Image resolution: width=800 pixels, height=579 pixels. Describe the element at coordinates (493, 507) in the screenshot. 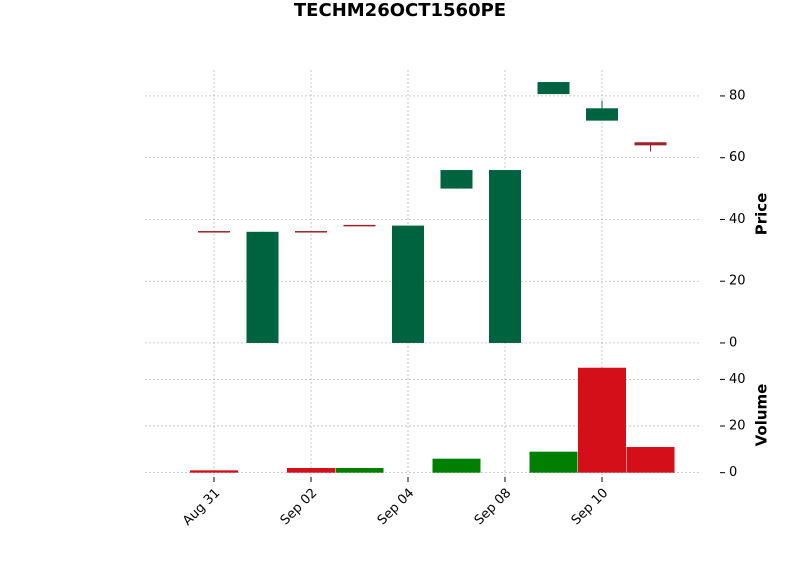

I see `x-tick-label: Sep 08` at that location.